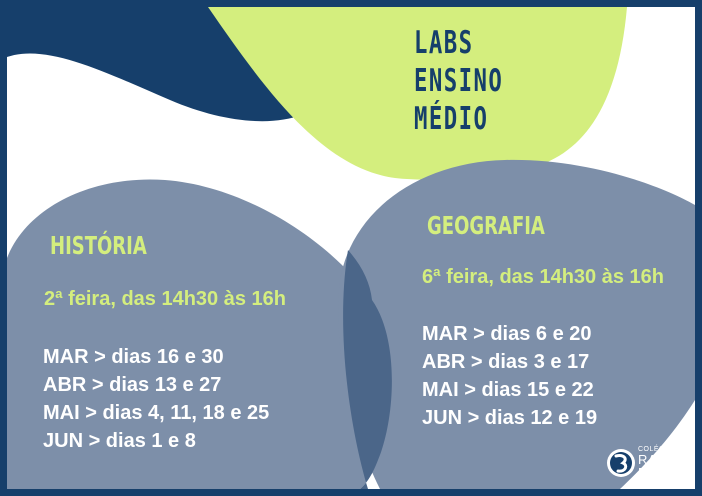 This screenshot has width=702, height=496. I want to click on overlap-shape, so click(367, 369).